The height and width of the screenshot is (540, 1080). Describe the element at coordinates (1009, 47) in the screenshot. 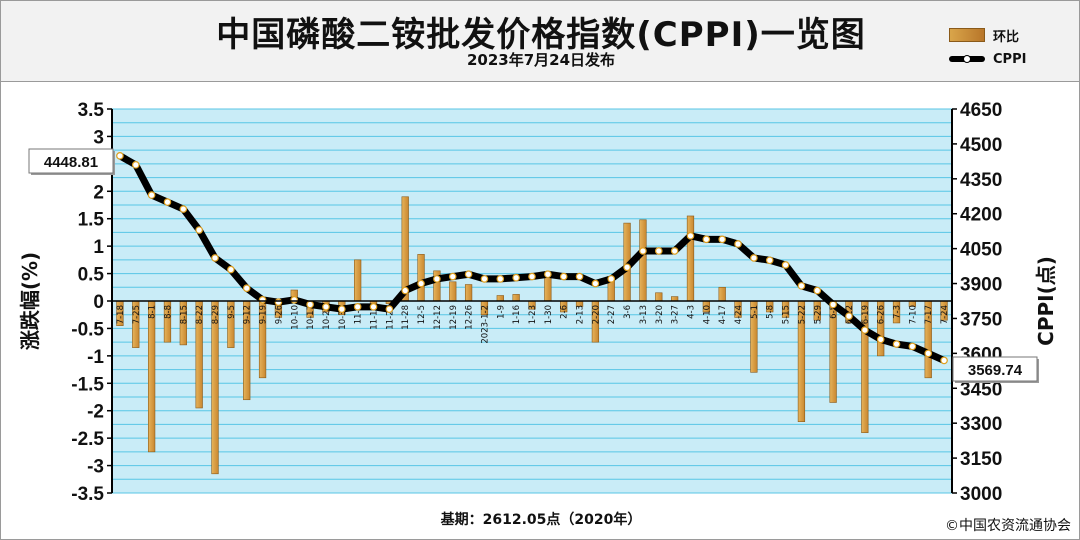

I see `chart-legend: 环比 CPPI` at that location.